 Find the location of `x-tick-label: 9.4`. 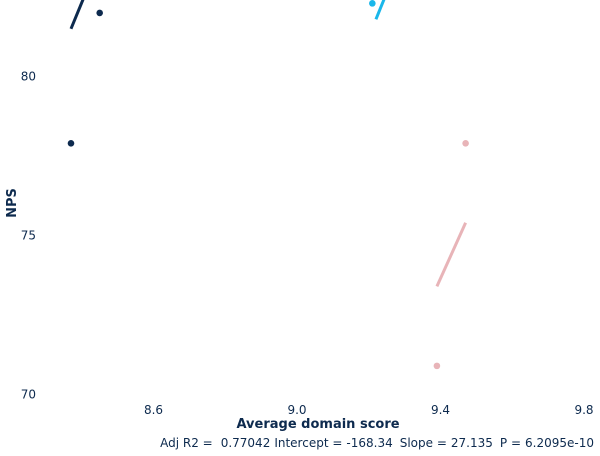

x-tick-label: 9.4 is located at coordinates (440, 410).